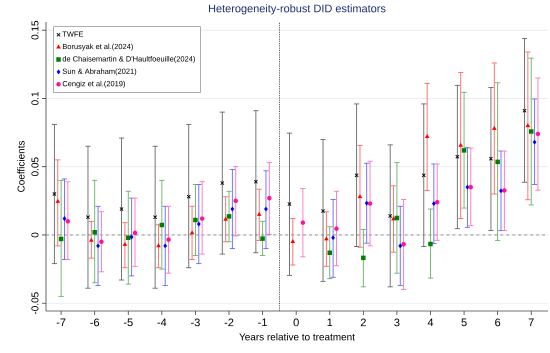 This screenshot has height=353, width=550. What do you see at coordinates (497, 322) in the screenshot?
I see `x-tick-label: 6` at bounding box center [497, 322].